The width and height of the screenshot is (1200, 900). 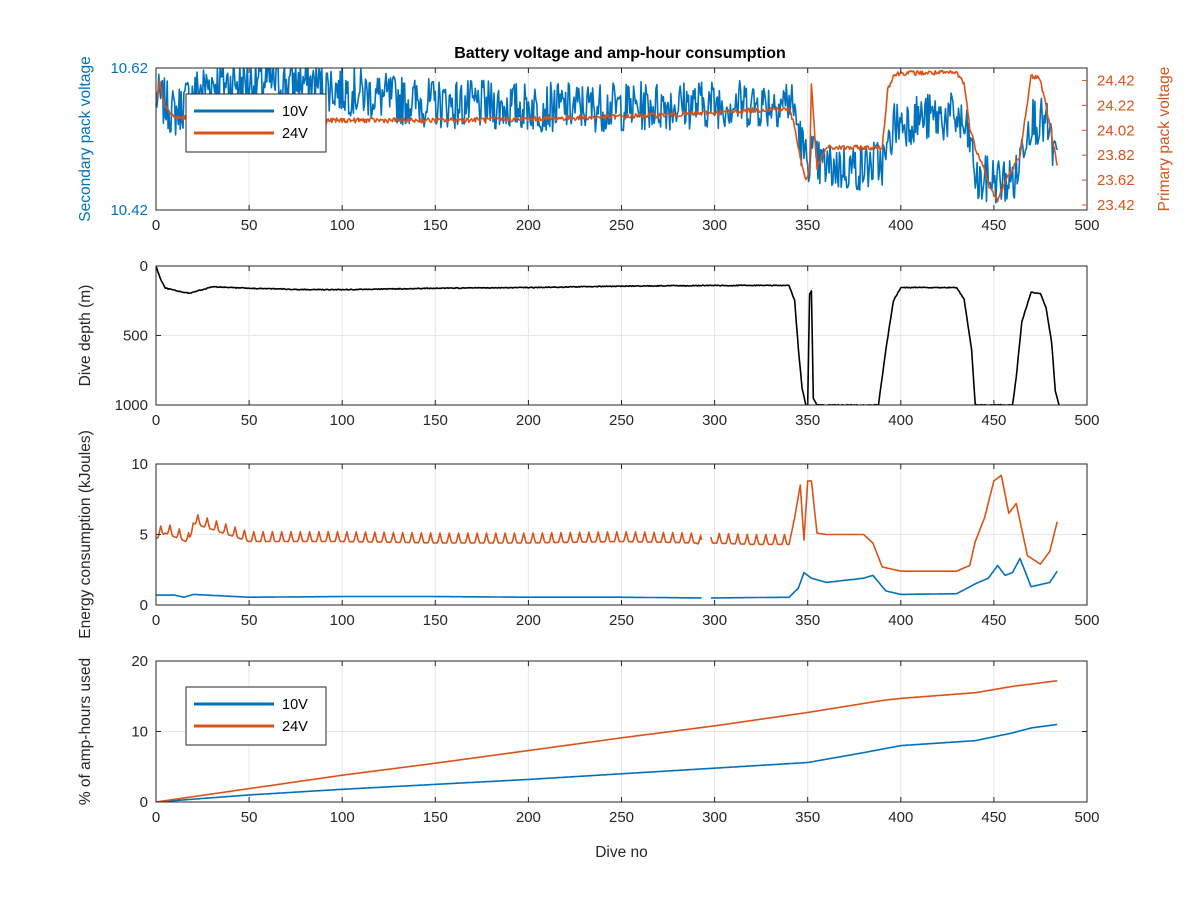 What do you see at coordinates (1116, 180) in the screenshot?
I see `y-tick-label-right: 23.62` at bounding box center [1116, 180].